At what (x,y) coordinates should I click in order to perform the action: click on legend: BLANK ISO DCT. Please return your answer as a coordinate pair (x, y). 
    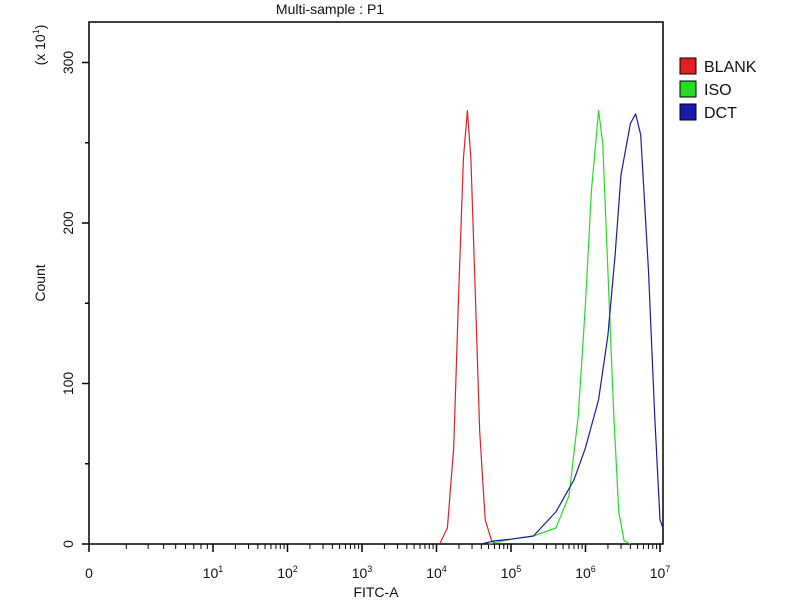
    Looking at the image, I should click on (718, 89).